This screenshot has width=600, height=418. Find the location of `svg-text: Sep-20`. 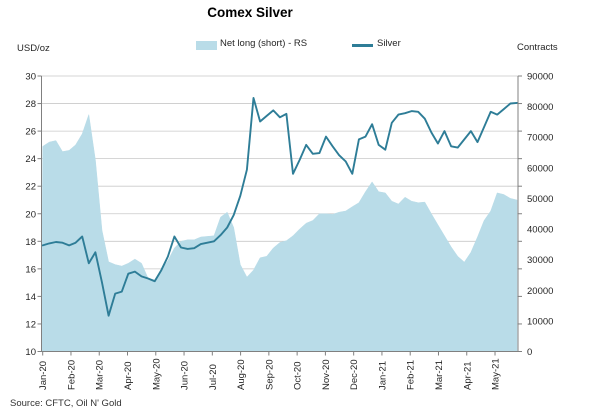

svg-text: Sep-20 is located at coordinates (269, 374).